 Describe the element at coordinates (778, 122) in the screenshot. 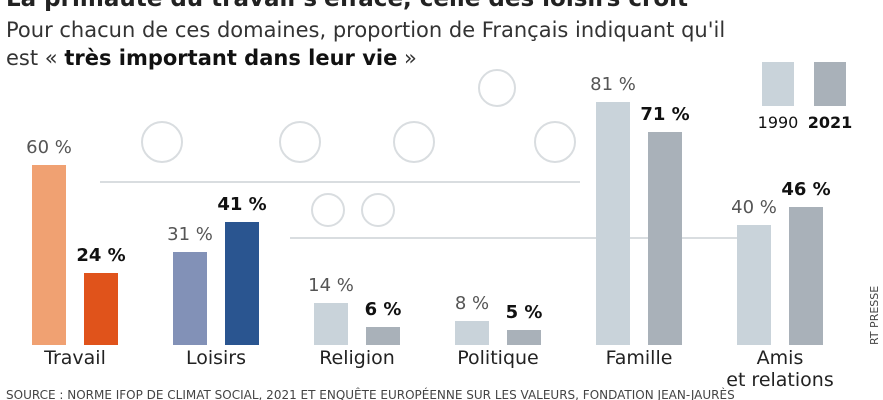

I see `legend-label: 1990` at that location.